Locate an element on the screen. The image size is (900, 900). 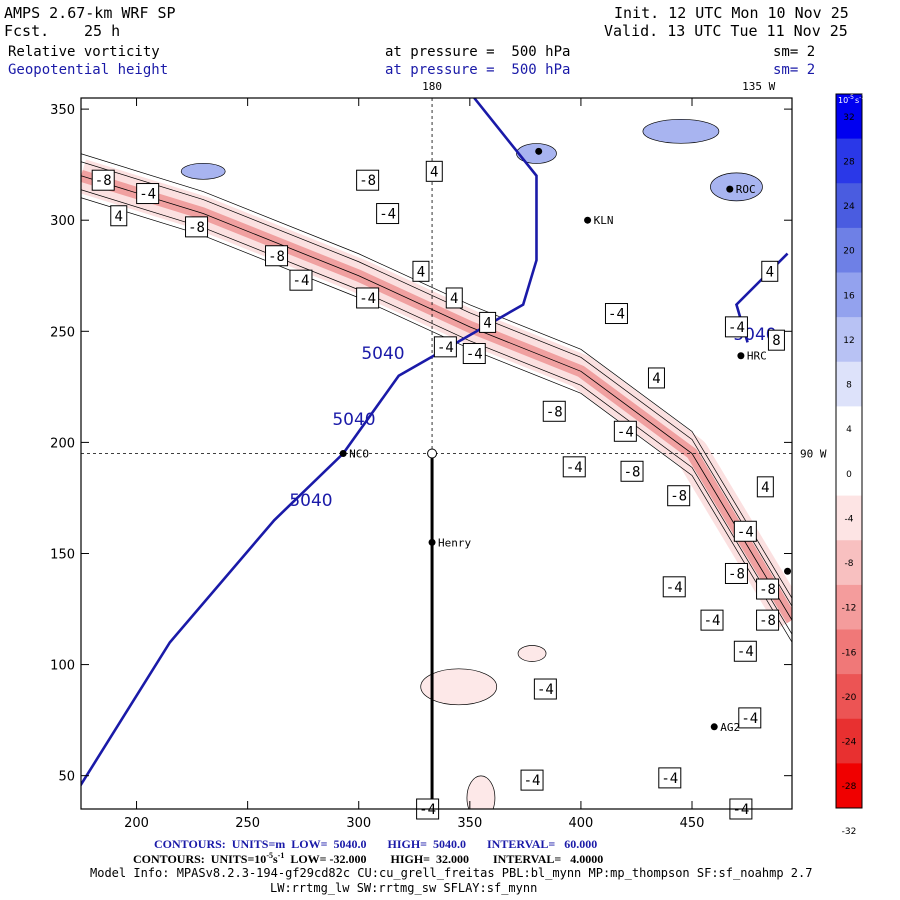
positive-vorticity-patch is located at coordinates (203, 171).